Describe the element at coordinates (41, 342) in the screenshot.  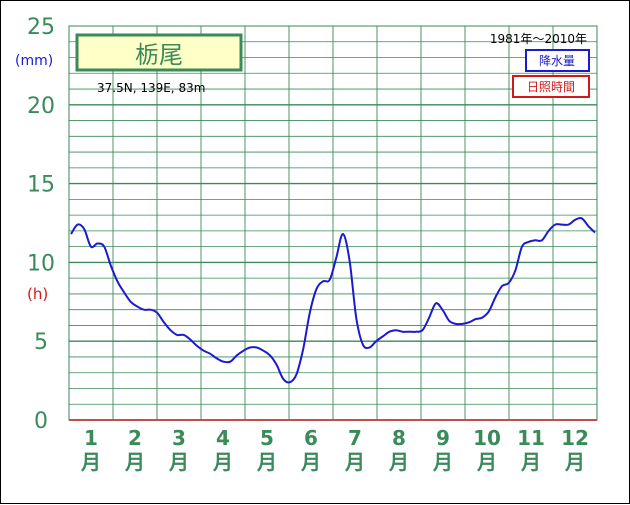
I see `y-tick-label: 5` at that location.